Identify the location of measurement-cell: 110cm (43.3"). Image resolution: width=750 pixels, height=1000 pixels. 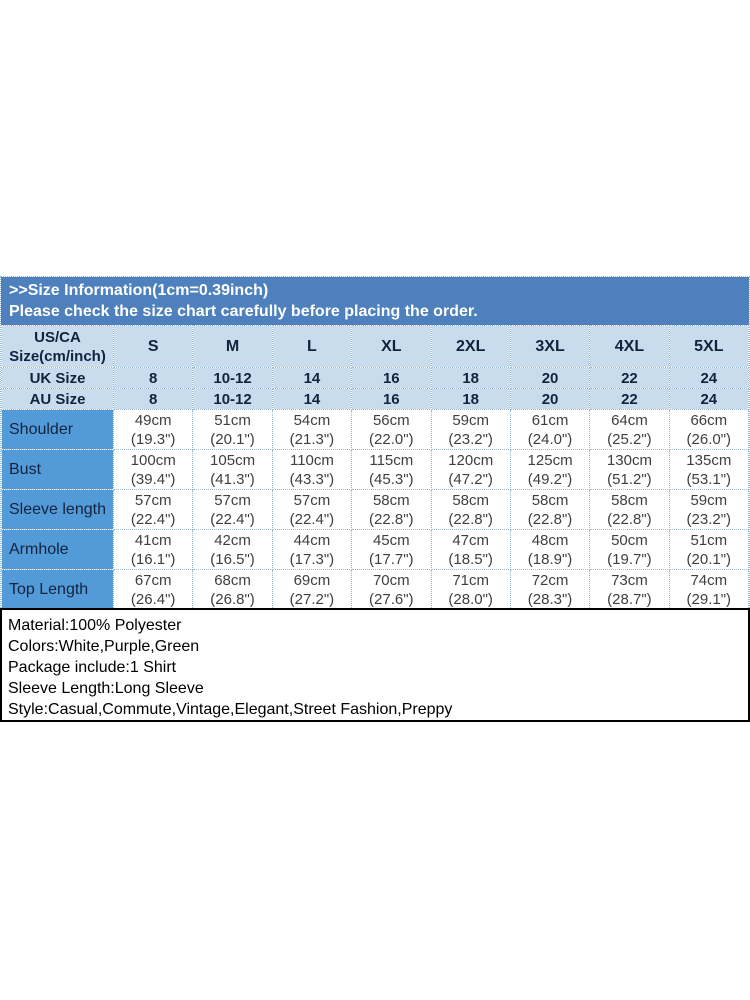
(312, 469).